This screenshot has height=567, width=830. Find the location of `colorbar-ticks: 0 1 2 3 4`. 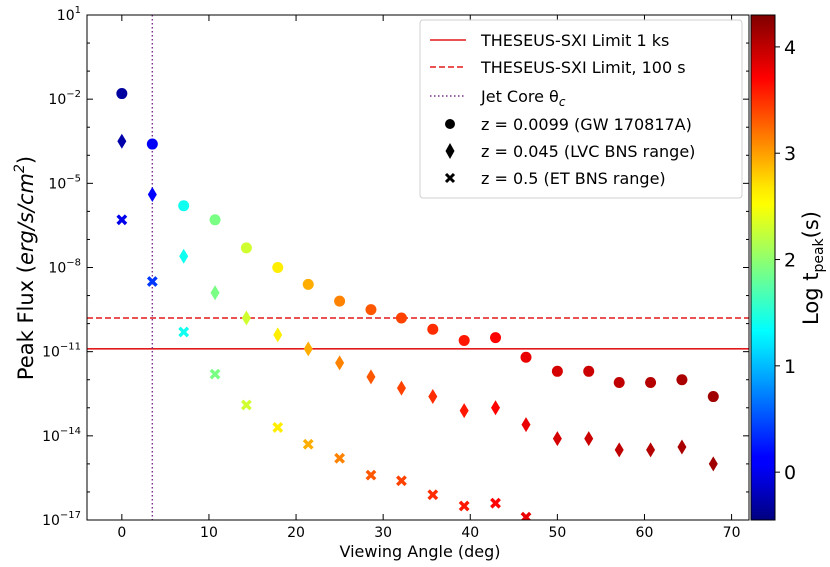

colorbar-ticks: 0 1 2 3 4 is located at coordinates (785, 260).